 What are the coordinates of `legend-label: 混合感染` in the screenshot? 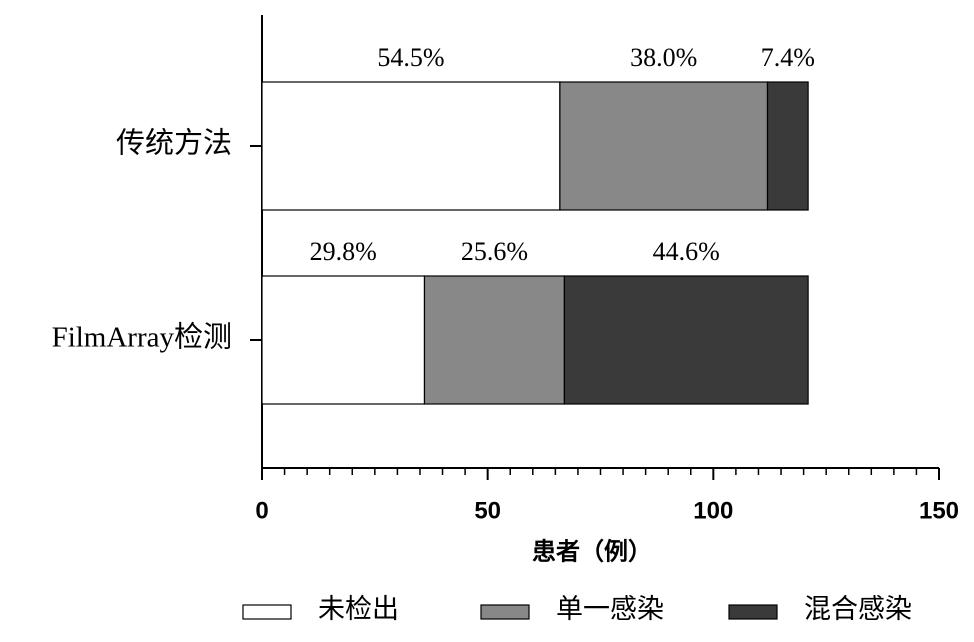 It's located at (858, 609).